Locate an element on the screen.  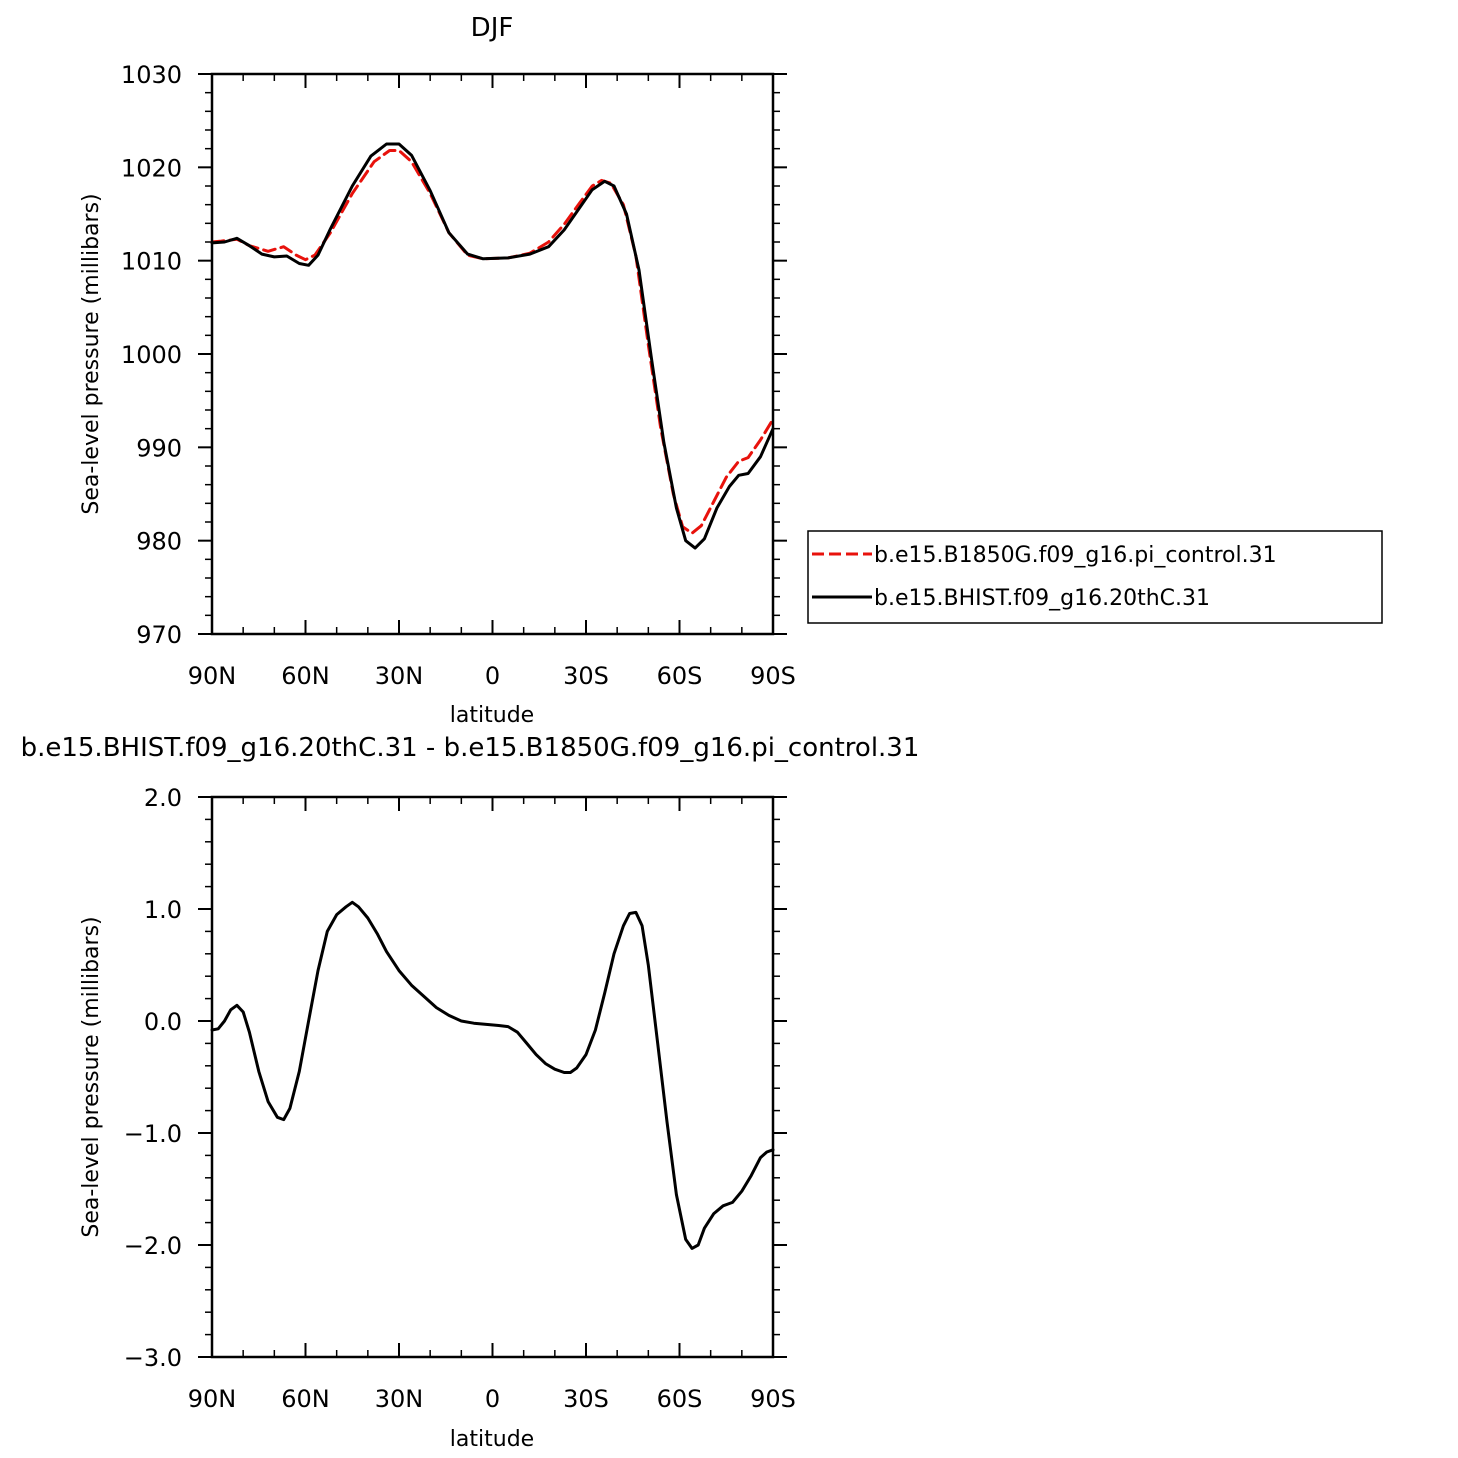
top-chart-title: DJF is located at coordinates (492, 28).